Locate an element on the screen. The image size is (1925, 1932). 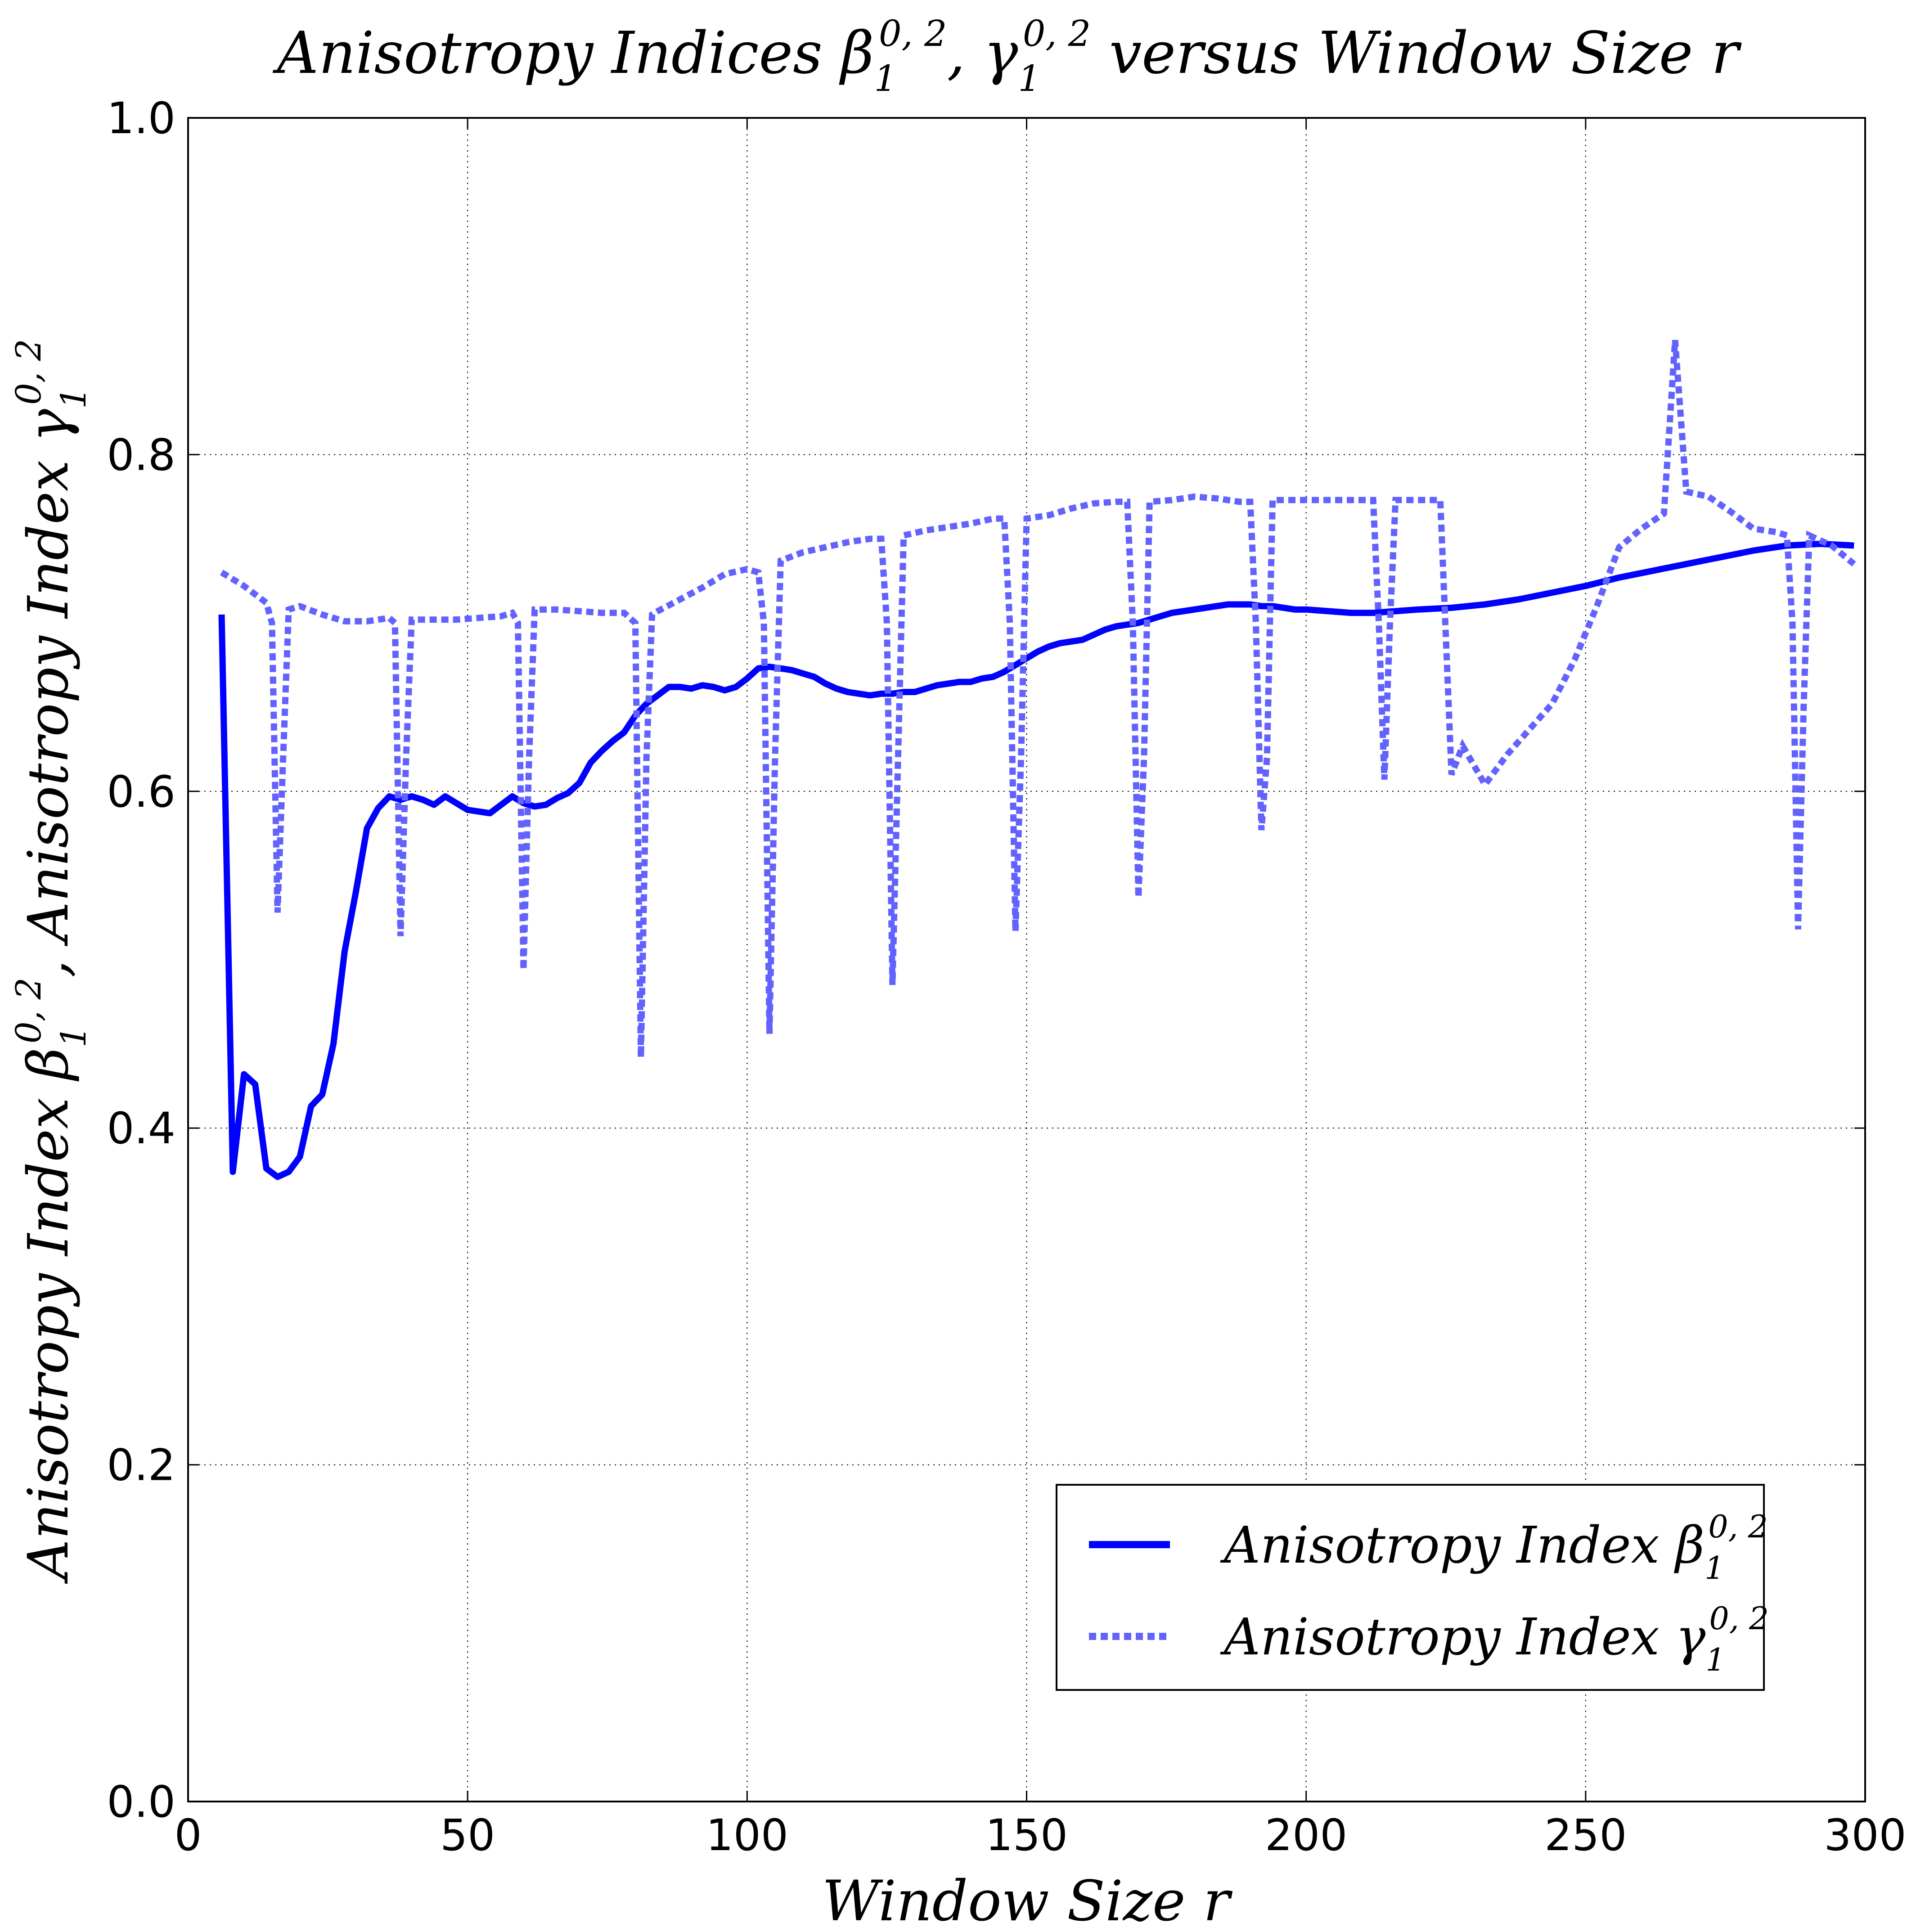
y-tick-label: 0.6 is located at coordinates (141, 792).